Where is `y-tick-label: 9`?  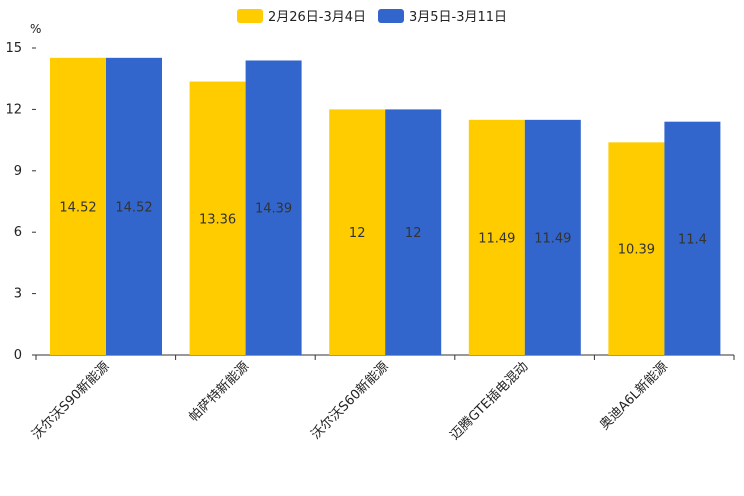
y-tick-label: 9 is located at coordinates (18, 171).